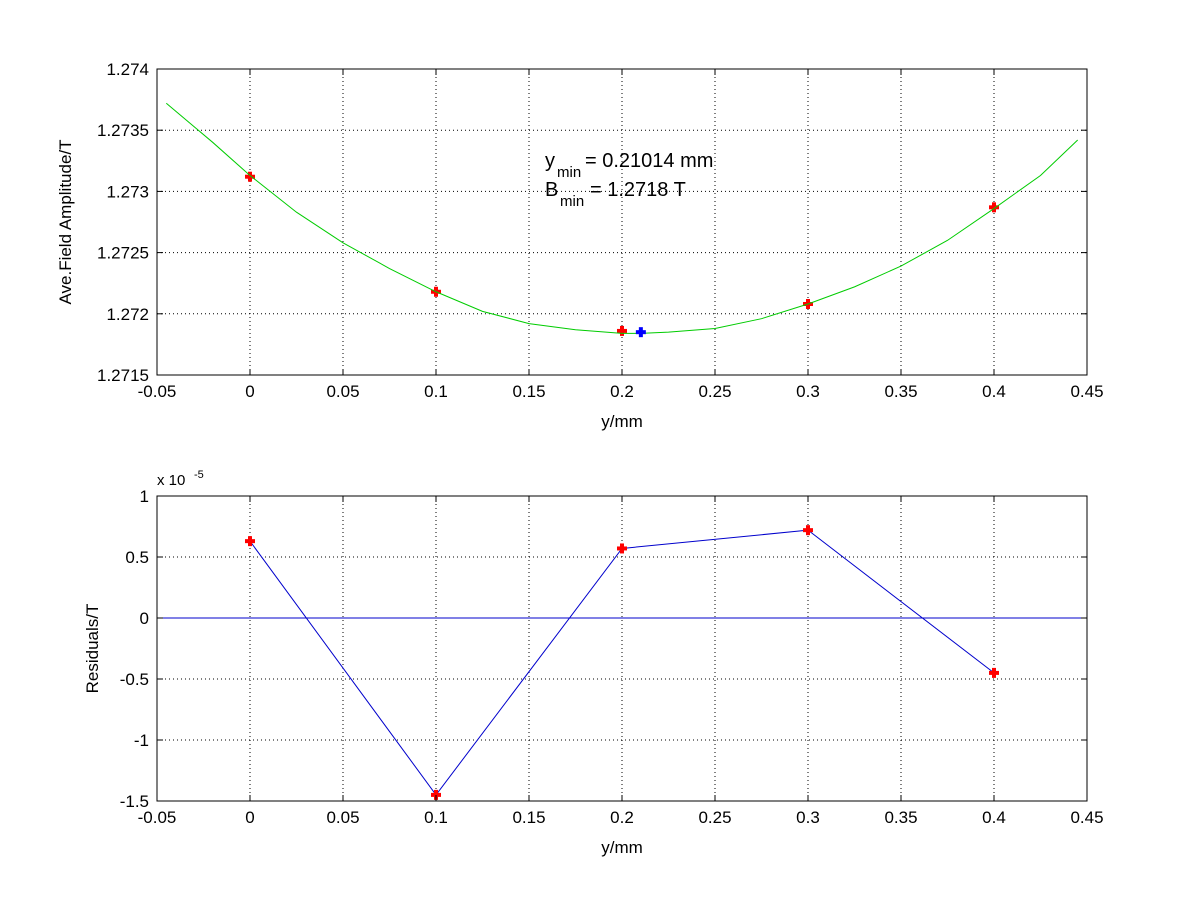  What do you see at coordinates (137, 557) in the screenshot?
I see `y-tick-label: 0.5` at bounding box center [137, 557].